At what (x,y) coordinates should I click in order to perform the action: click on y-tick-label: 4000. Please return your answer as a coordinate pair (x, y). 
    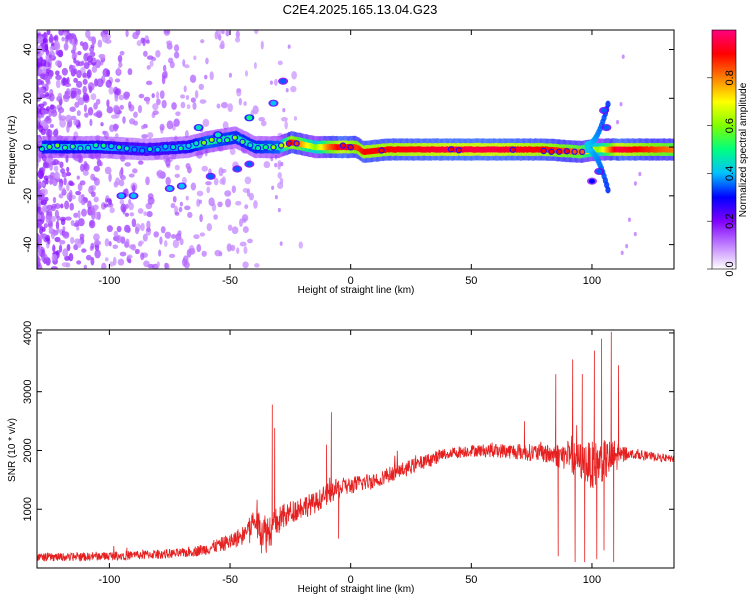
    Looking at the image, I should click on (28, 333).